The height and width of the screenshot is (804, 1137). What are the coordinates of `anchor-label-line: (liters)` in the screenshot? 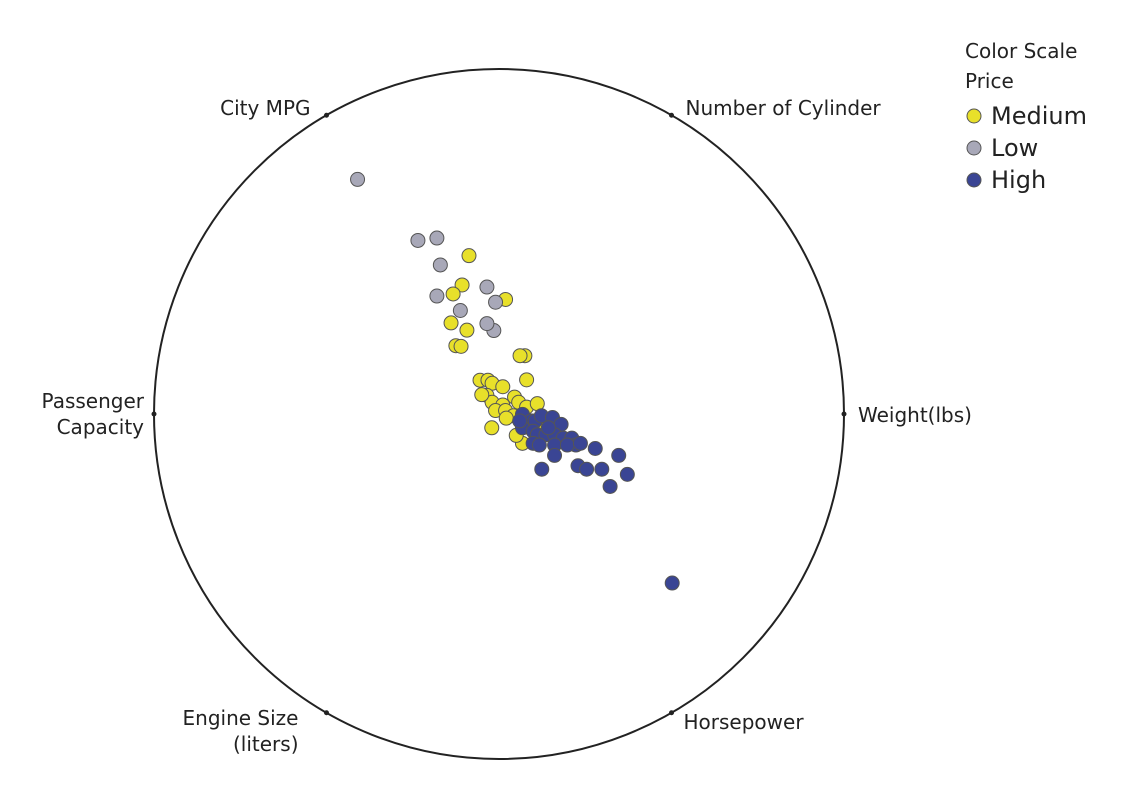 It's located at (266, 744).